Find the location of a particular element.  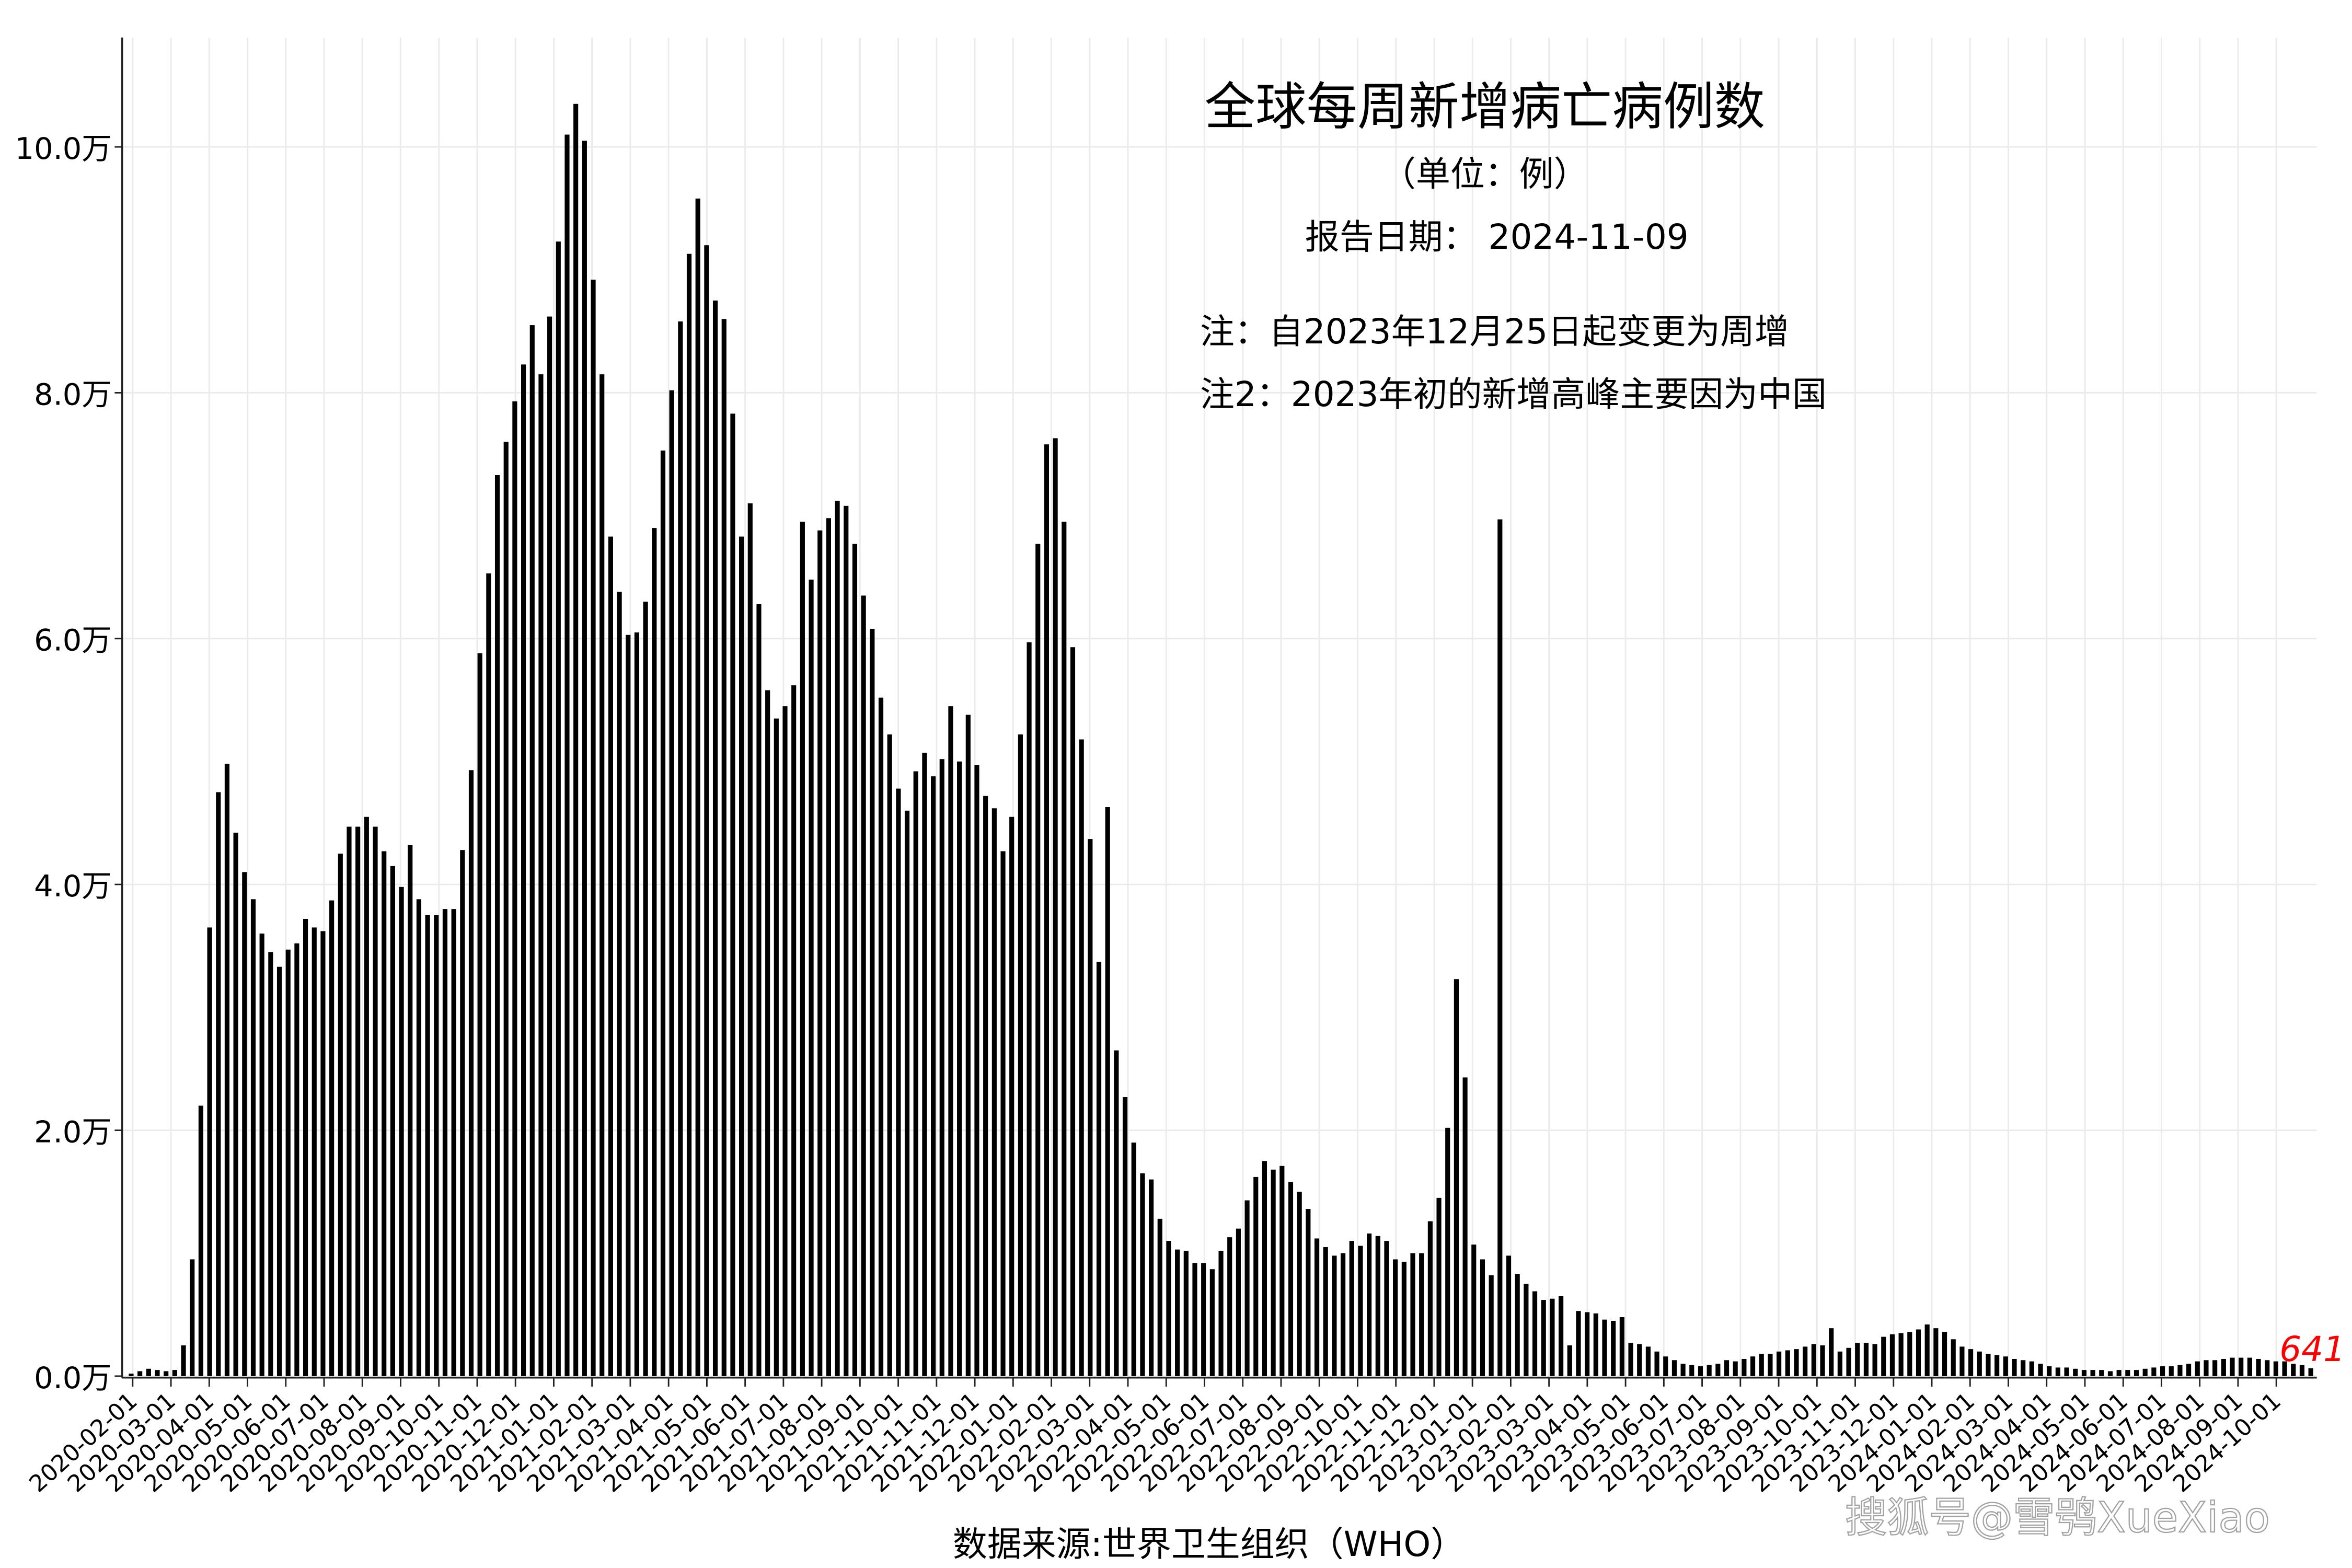

note-1: 注：自2023年12月25日起变更为周增 is located at coordinates (1494, 332).